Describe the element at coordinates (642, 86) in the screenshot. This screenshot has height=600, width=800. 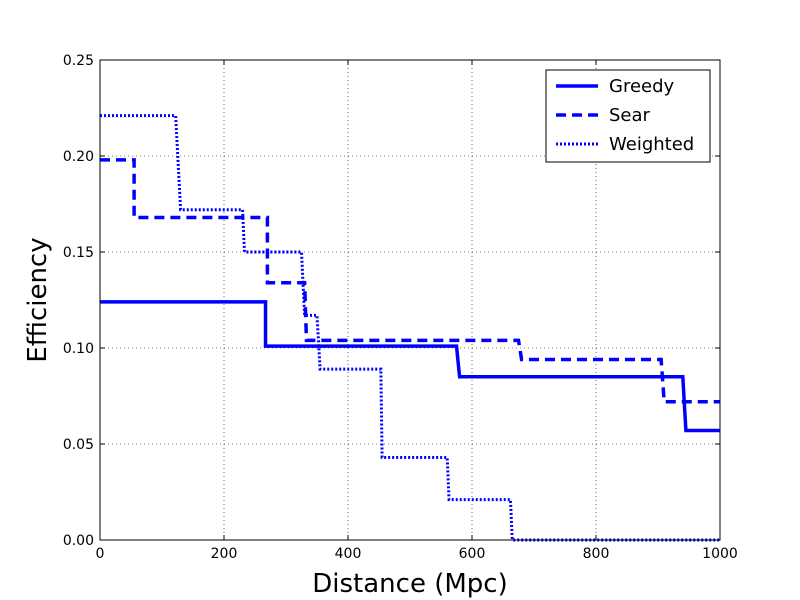
I see `legend-label-greedy: Greedy` at that location.